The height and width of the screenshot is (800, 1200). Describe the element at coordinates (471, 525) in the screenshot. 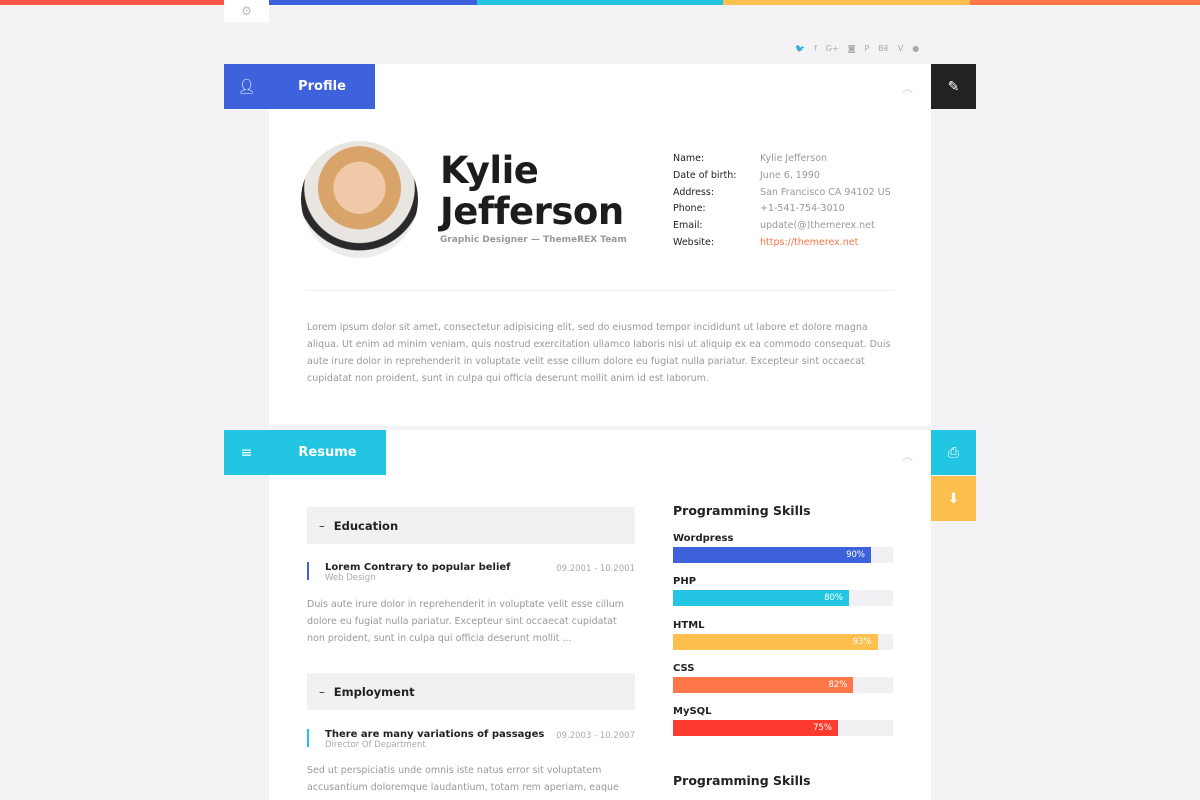

I see `education-accordion: – Education` at that location.